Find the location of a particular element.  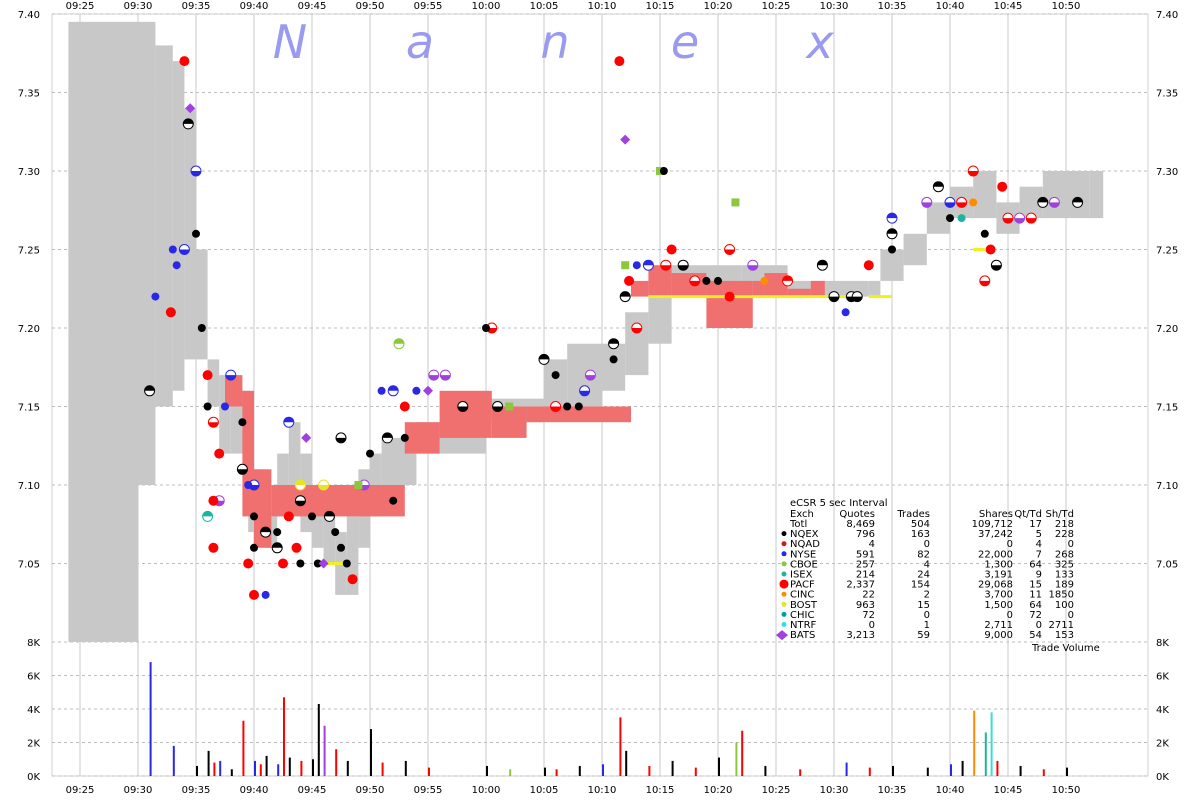

stats-cell-shares: 3,191 is located at coordinates (998, 575).